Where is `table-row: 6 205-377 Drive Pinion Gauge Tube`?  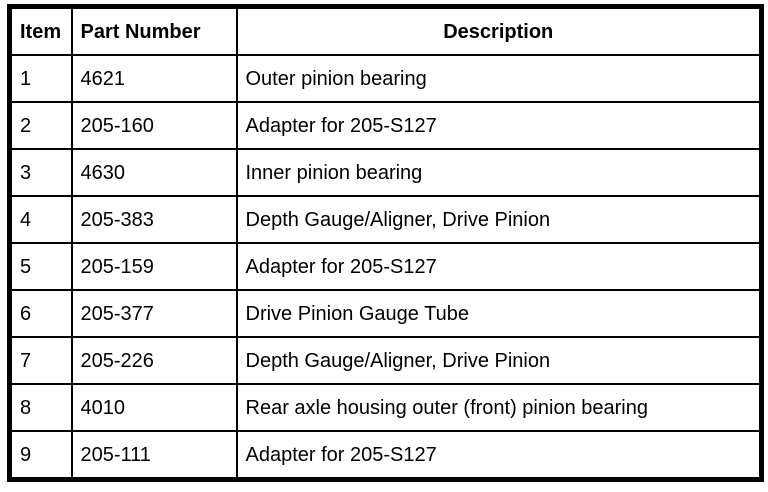
table-row: 6 205-377 Drive Pinion Gauge Tube is located at coordinates (385, 313).